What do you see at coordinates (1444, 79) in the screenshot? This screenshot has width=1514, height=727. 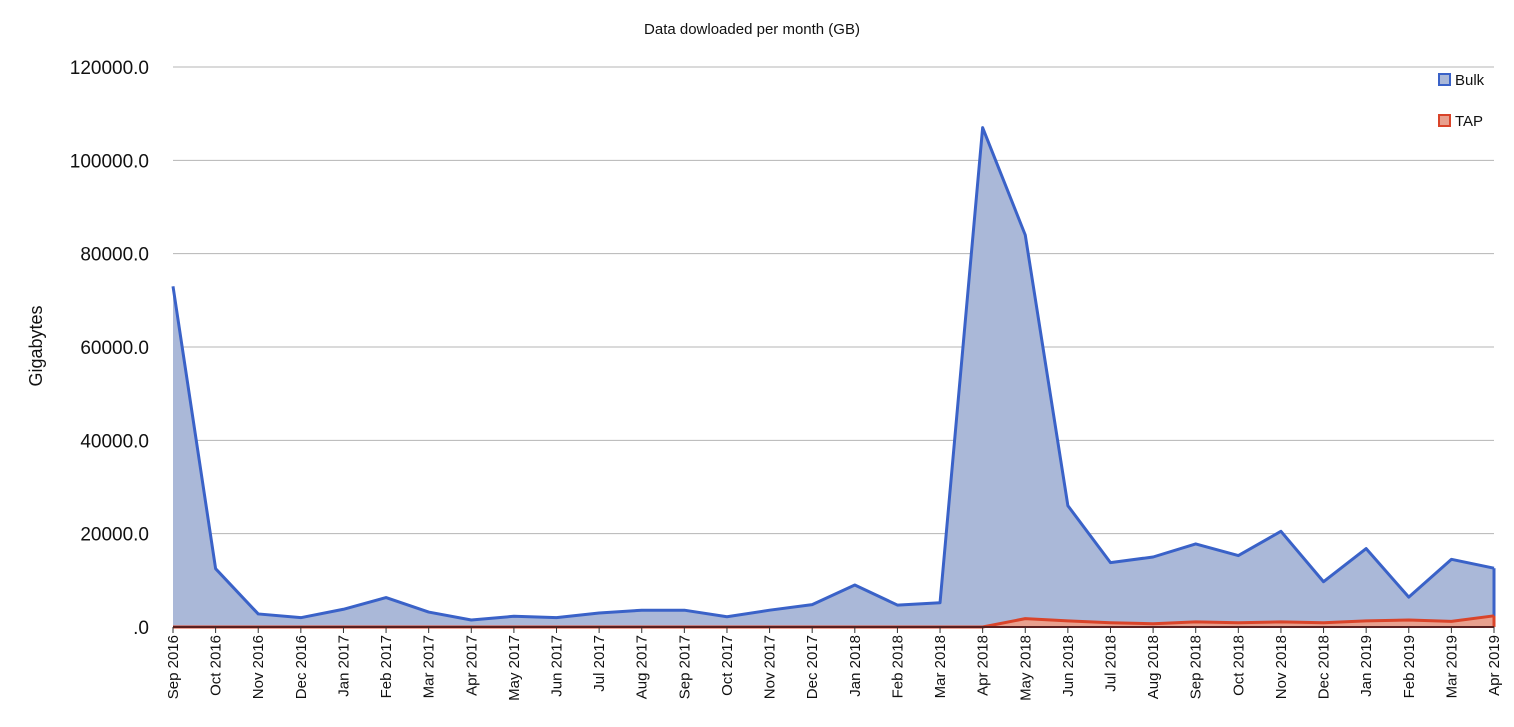 I see `legend-swatch-bulk` at bounding box center [1444, 79].